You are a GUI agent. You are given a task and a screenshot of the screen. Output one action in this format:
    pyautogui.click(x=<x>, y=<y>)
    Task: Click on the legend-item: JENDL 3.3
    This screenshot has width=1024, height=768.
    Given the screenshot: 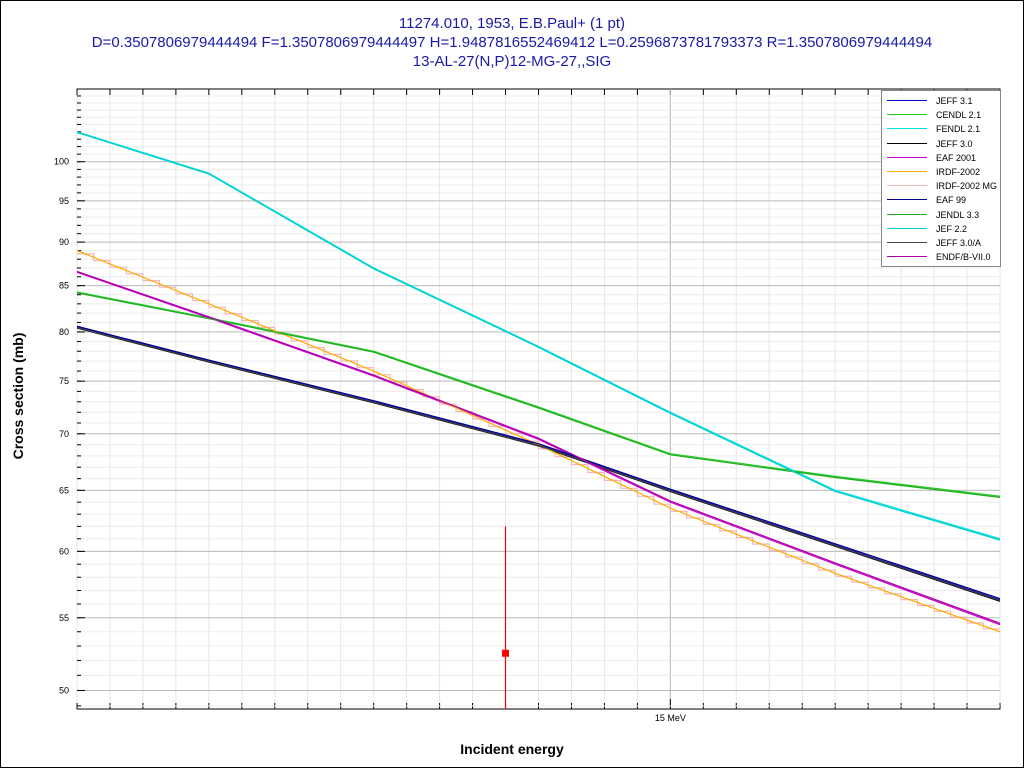 What is the action you would take?
    pyautogui.click(x=941, y=215)
    